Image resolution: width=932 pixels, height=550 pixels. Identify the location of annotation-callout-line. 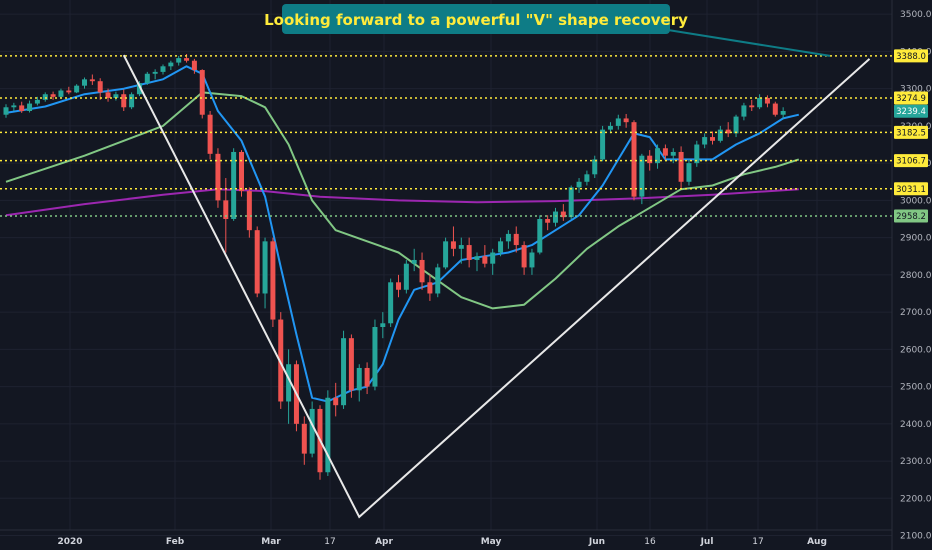
(749, 43).